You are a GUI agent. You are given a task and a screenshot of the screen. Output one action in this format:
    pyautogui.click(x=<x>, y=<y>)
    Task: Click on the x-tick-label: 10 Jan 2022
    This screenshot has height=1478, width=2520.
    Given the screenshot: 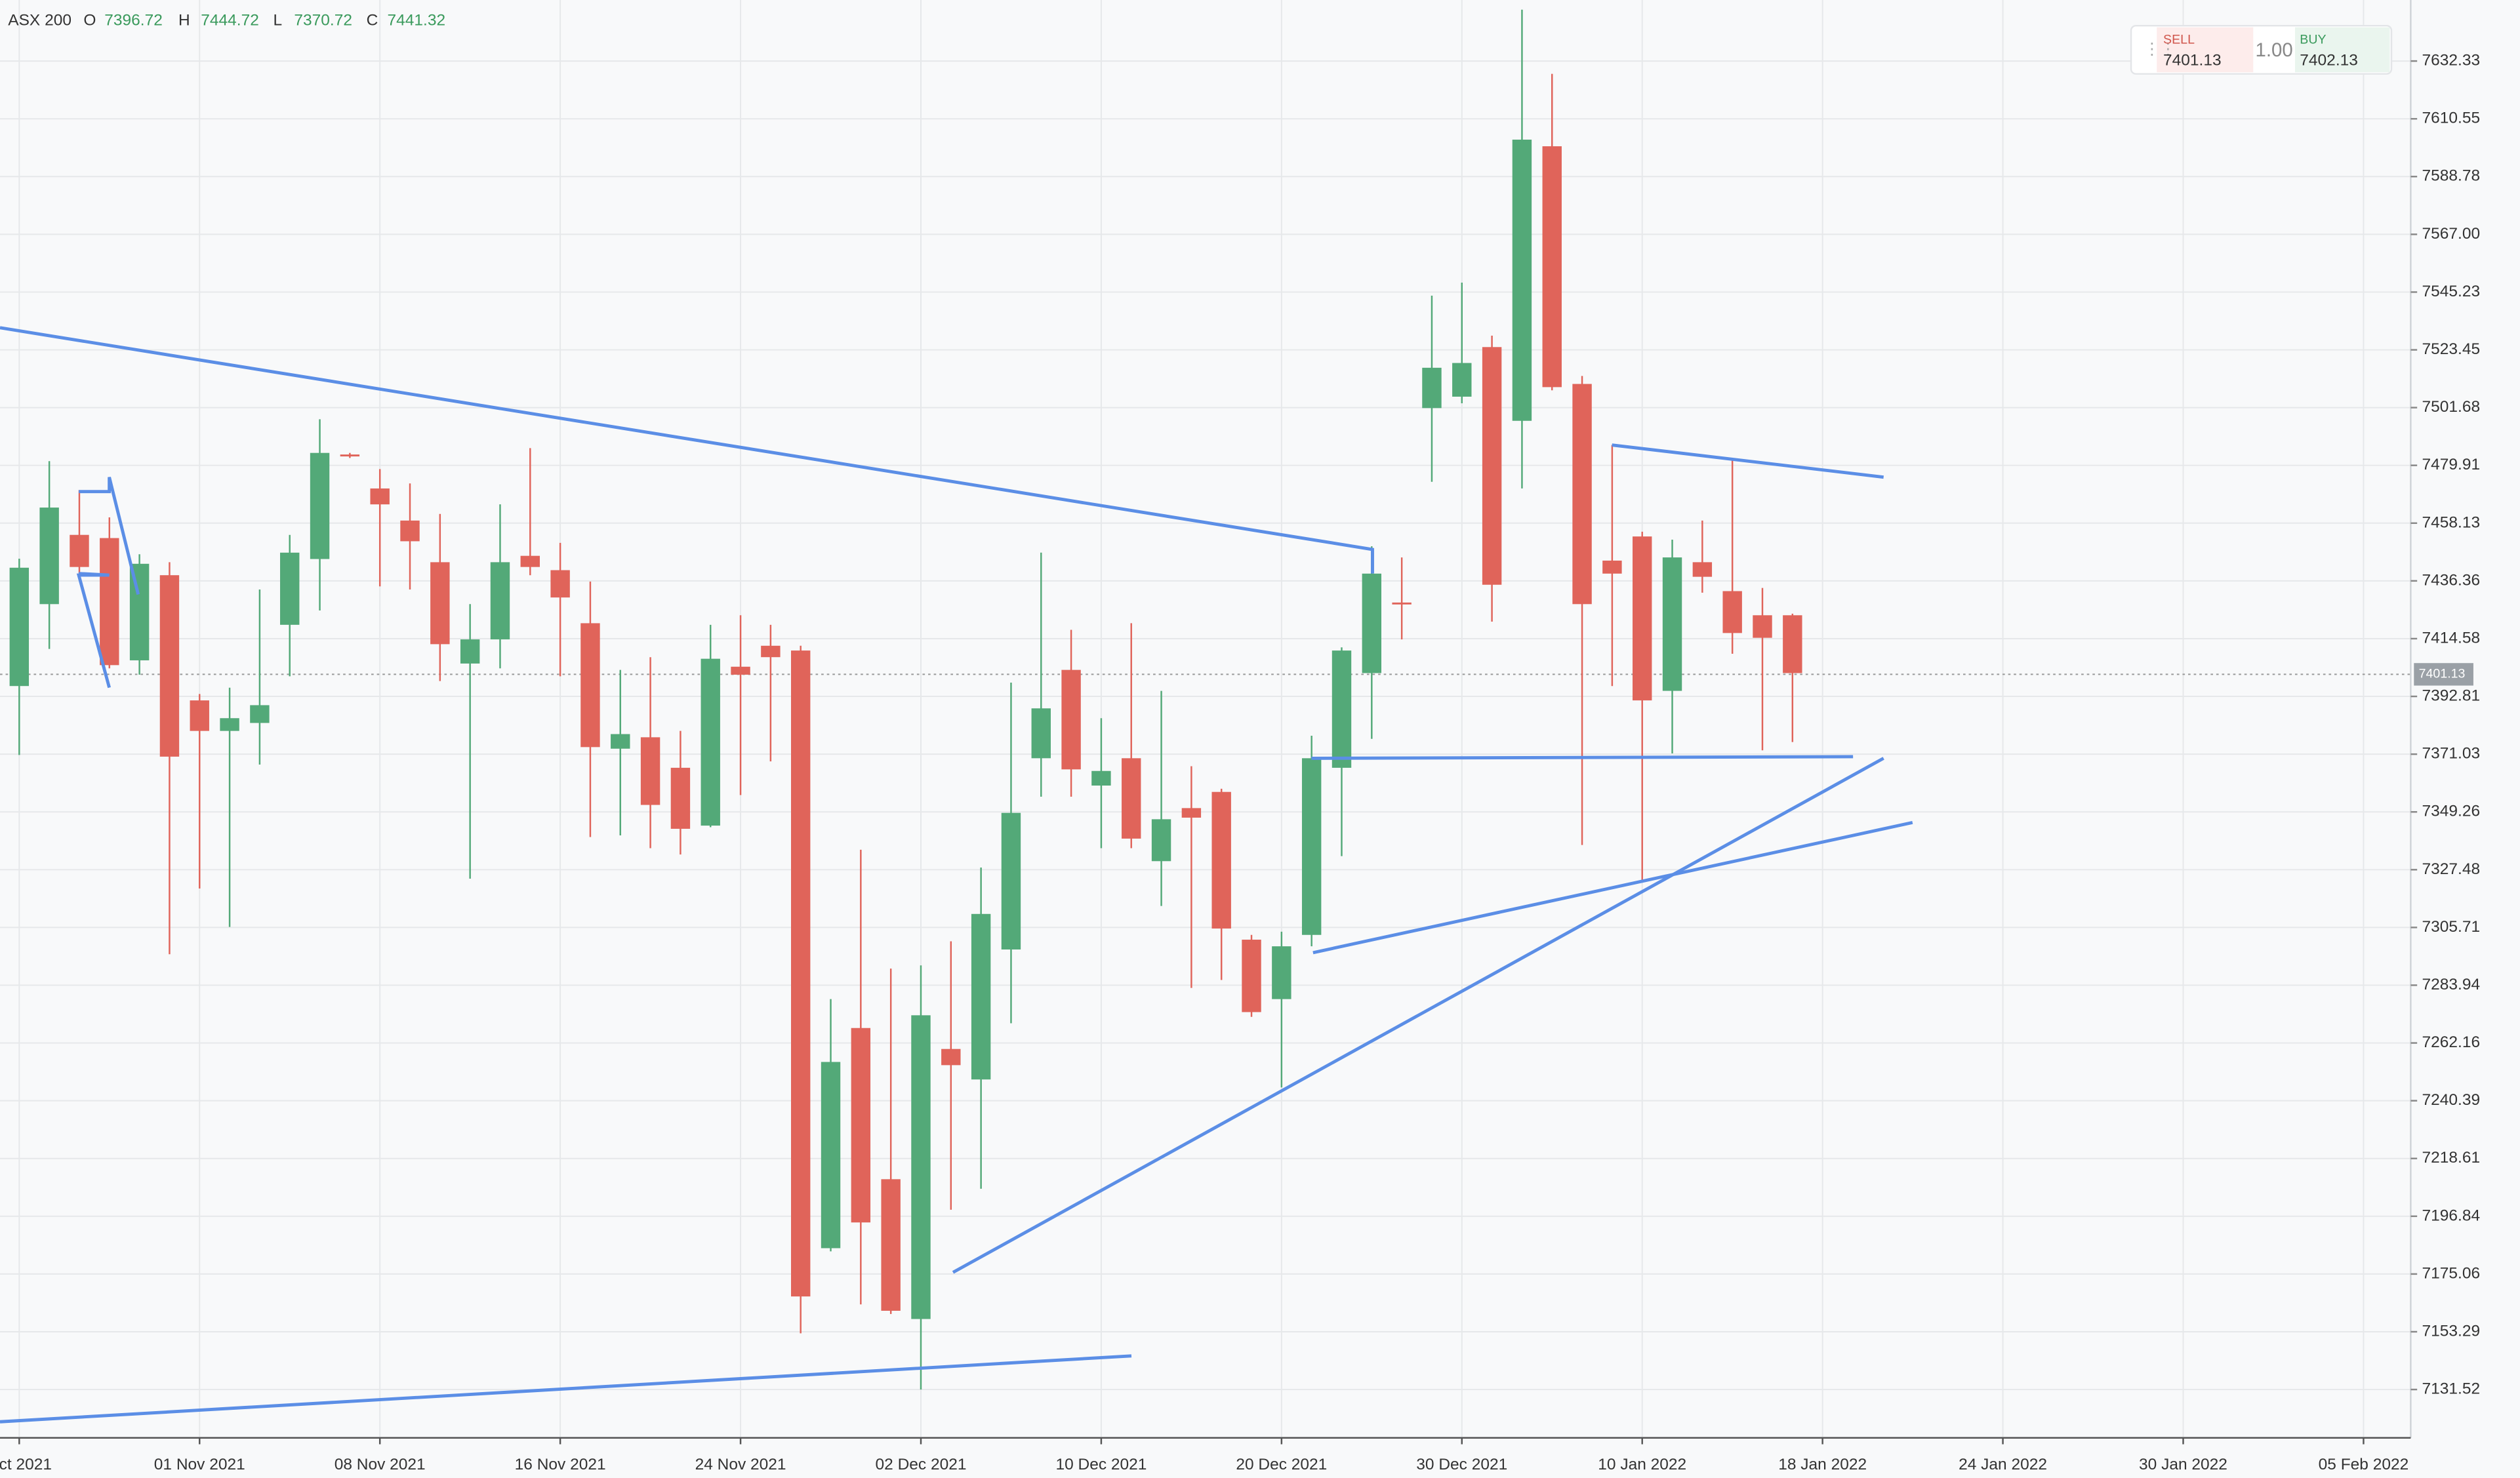 What is the action you would take?
    pyautogui.click(x=1642, y=1464)
    